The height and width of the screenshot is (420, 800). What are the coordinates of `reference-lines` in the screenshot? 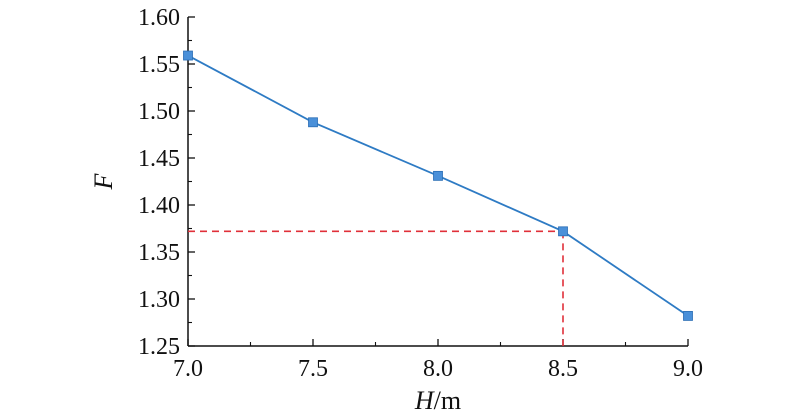 It's located at (376, 288).